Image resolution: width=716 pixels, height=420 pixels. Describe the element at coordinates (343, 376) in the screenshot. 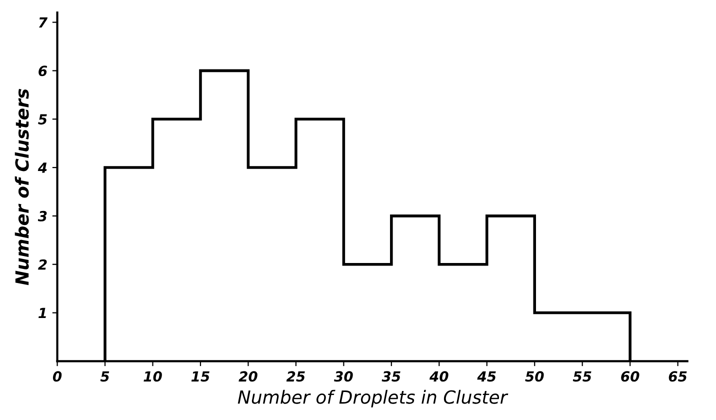

I see `x-tick-label: 30` at that location.